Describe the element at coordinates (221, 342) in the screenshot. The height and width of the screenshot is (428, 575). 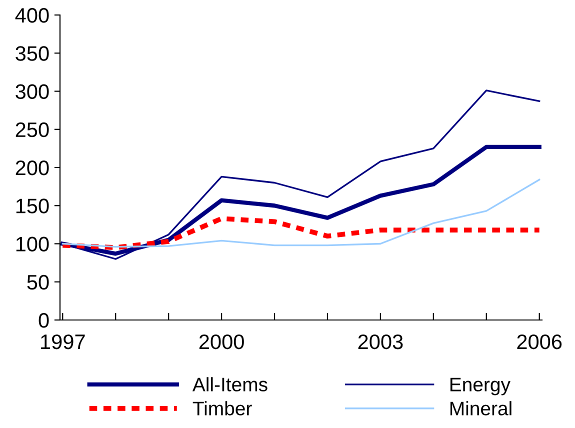
I see `x-tick-label: 2000` at that location.